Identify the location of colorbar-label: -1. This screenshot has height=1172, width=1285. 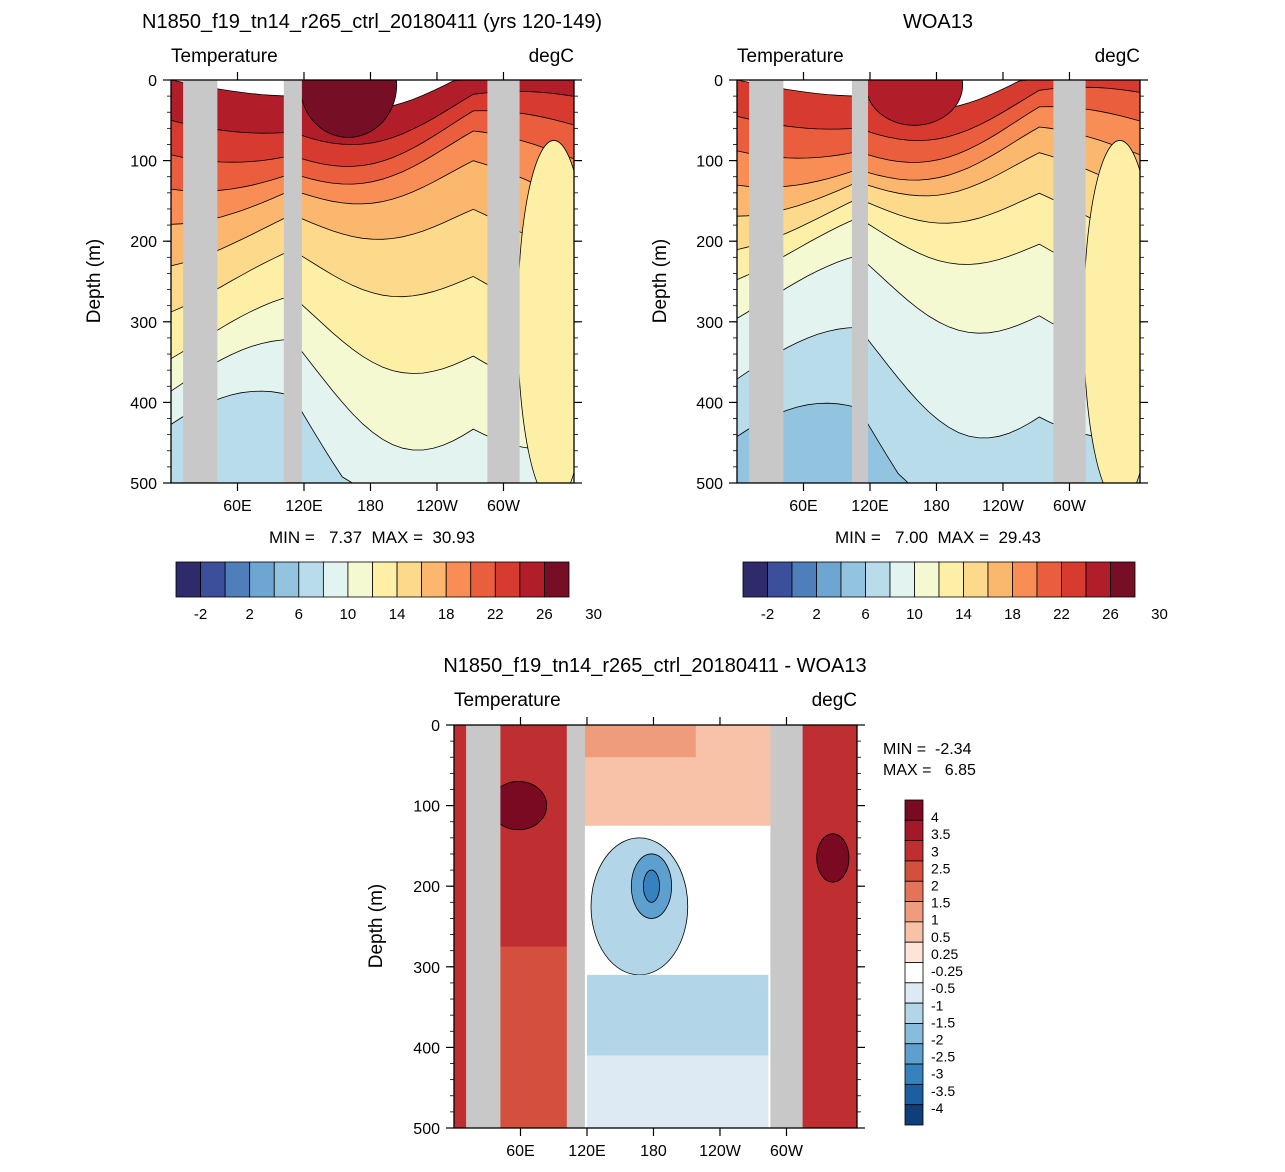
(937, 1005).